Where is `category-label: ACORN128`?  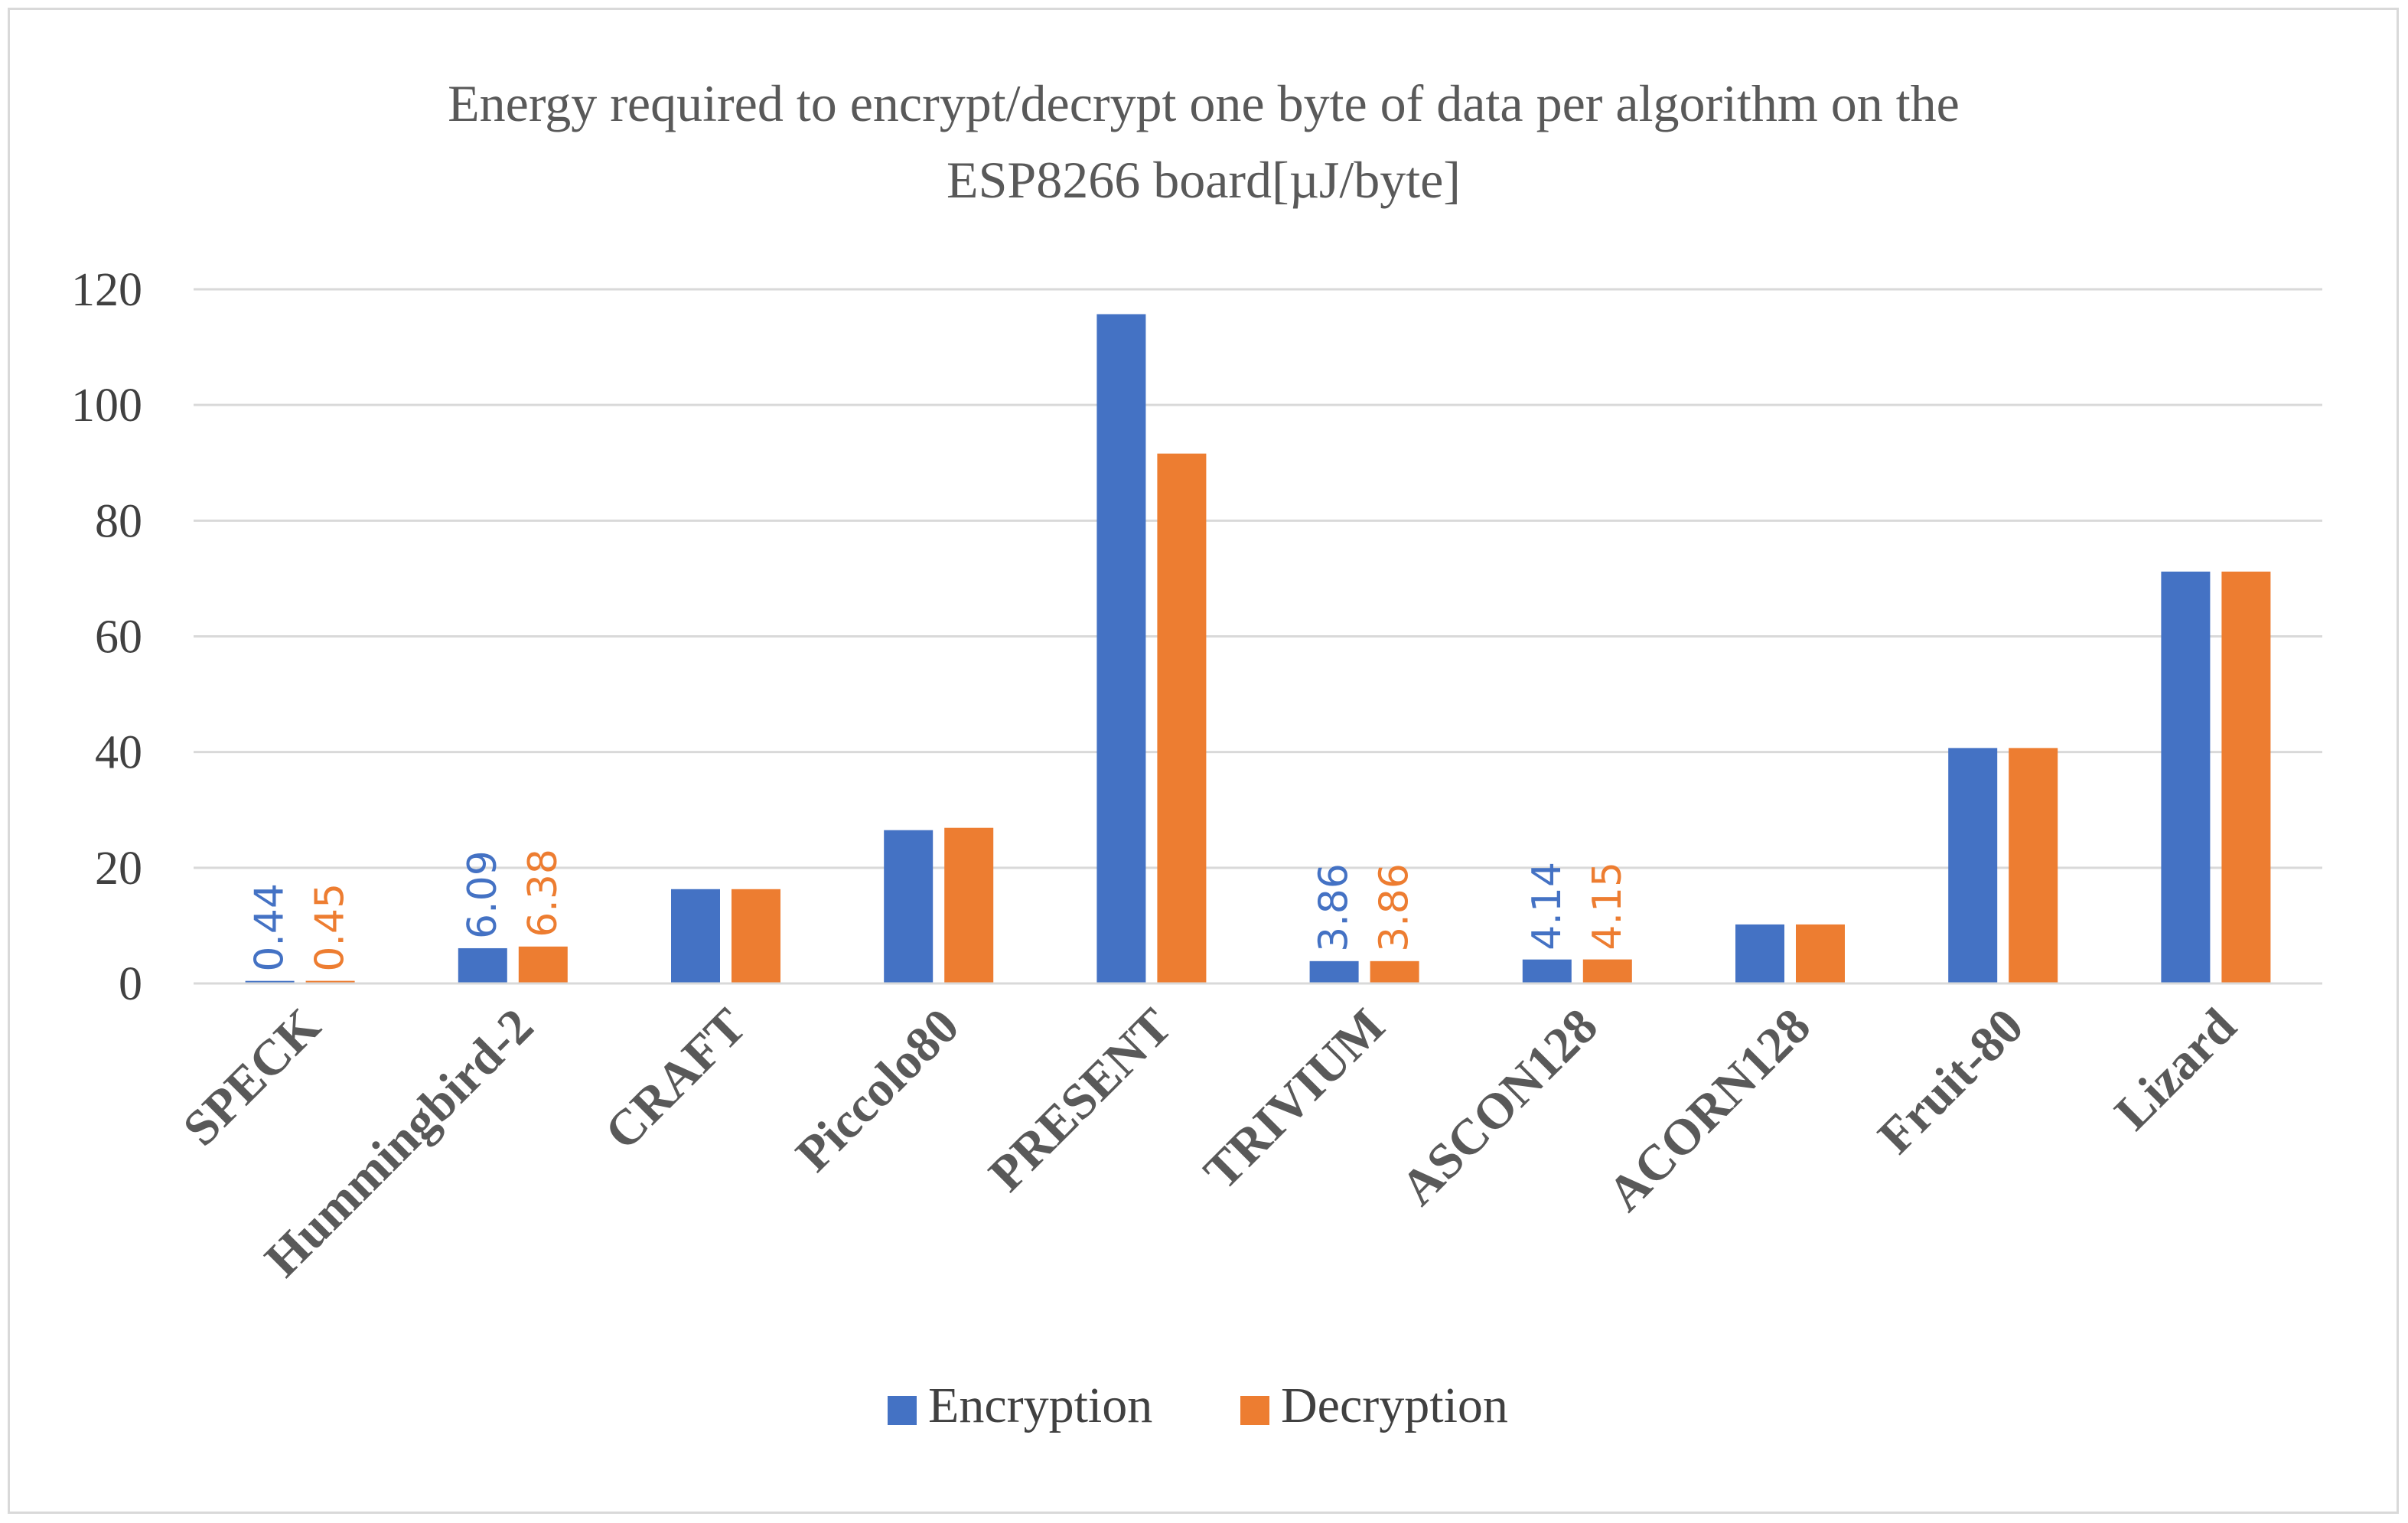
category-label: ACORN128 is located at coordinates (1709, 1110).